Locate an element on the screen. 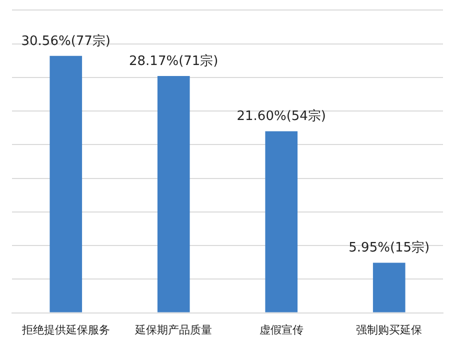 This screenshot has height=344, width=457. x-tick-label: 虚假宣传 is located at coordinates (281, 329).